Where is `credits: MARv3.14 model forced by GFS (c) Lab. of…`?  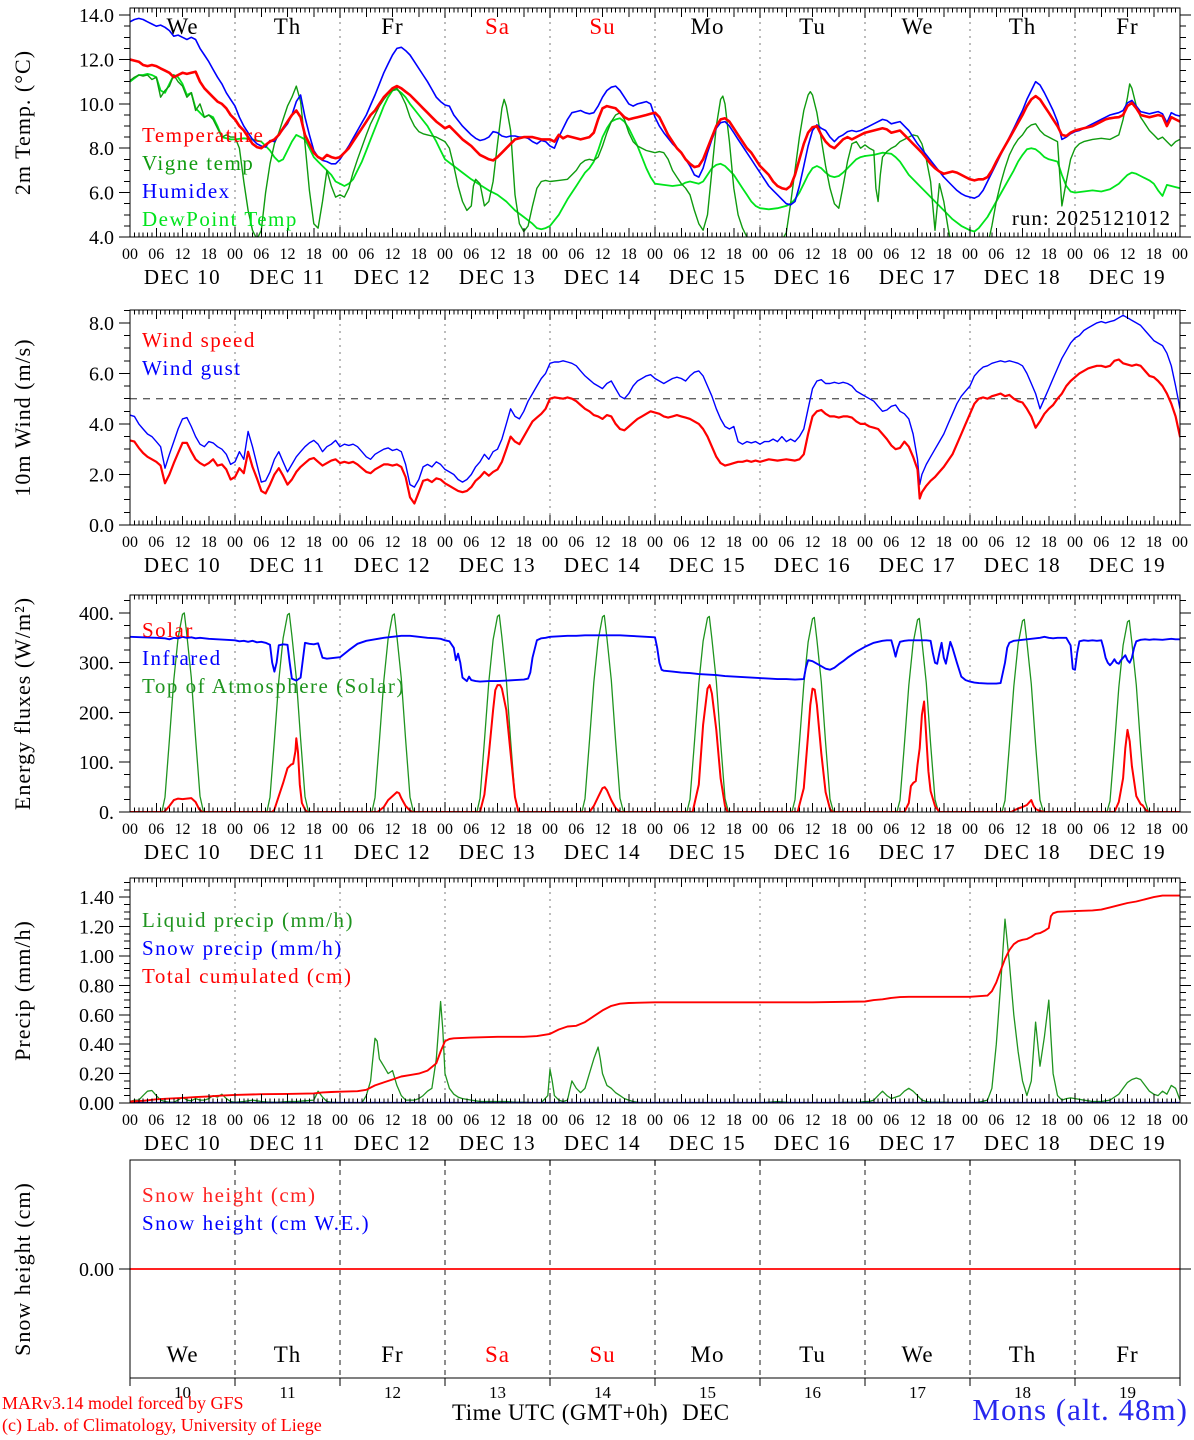 credits: MARv3.14 model forced by GFS (c) Lab. of… is located at coordinates (162, 1414).